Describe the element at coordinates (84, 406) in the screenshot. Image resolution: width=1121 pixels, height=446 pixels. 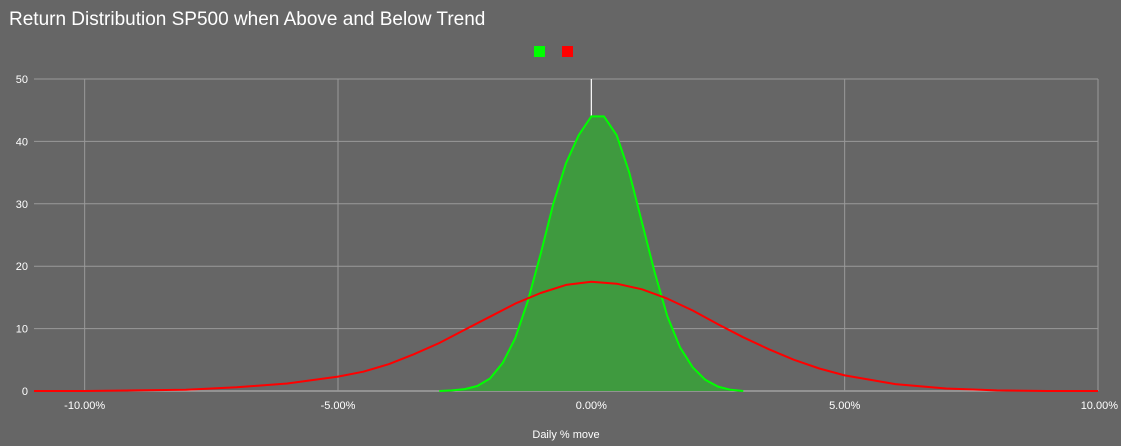
I see `x-tick-label: -10.00%` at that location.